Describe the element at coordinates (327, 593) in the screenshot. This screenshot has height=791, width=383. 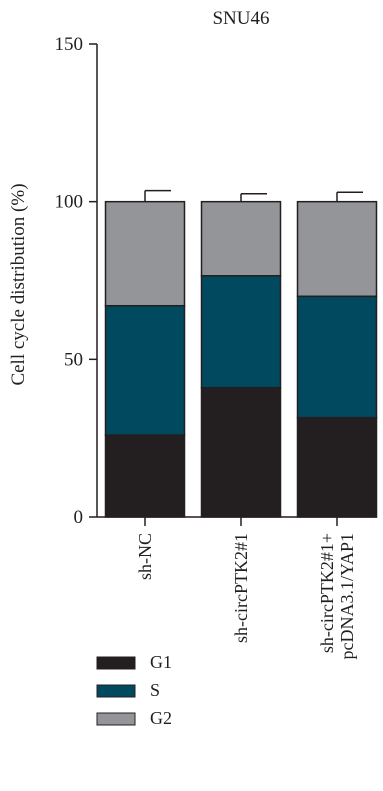
I see `x-category-label: sh-circPTK2#1+` at that location.